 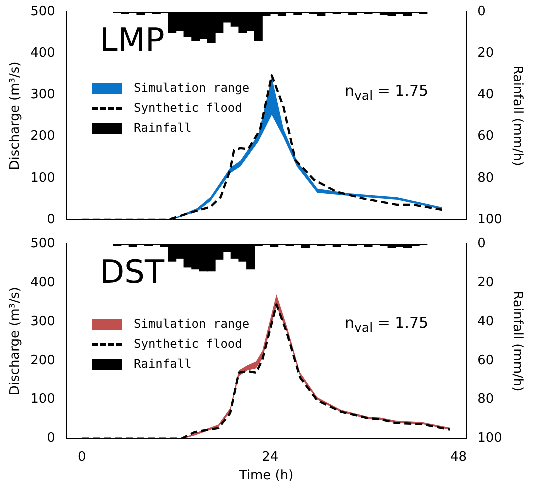 What do you see at coordinates (270, 457) in the screenshot?
I see `x-tick-label: 24` at bounding box center [270, 457].